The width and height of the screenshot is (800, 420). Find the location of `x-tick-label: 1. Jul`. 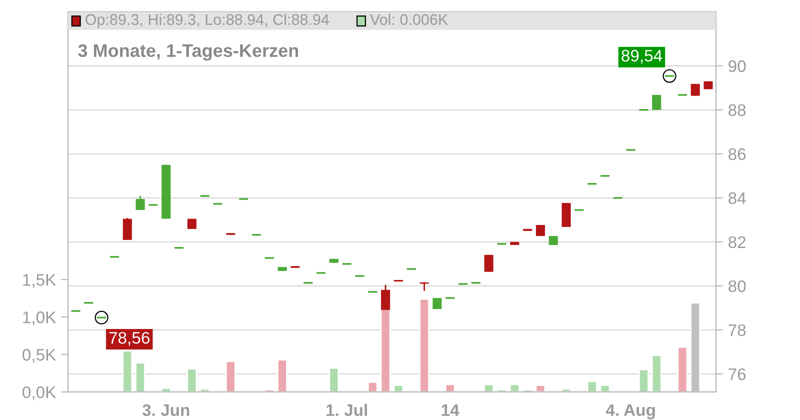

x-tick-label: 1. Jul is located at coordinates (346, 410).